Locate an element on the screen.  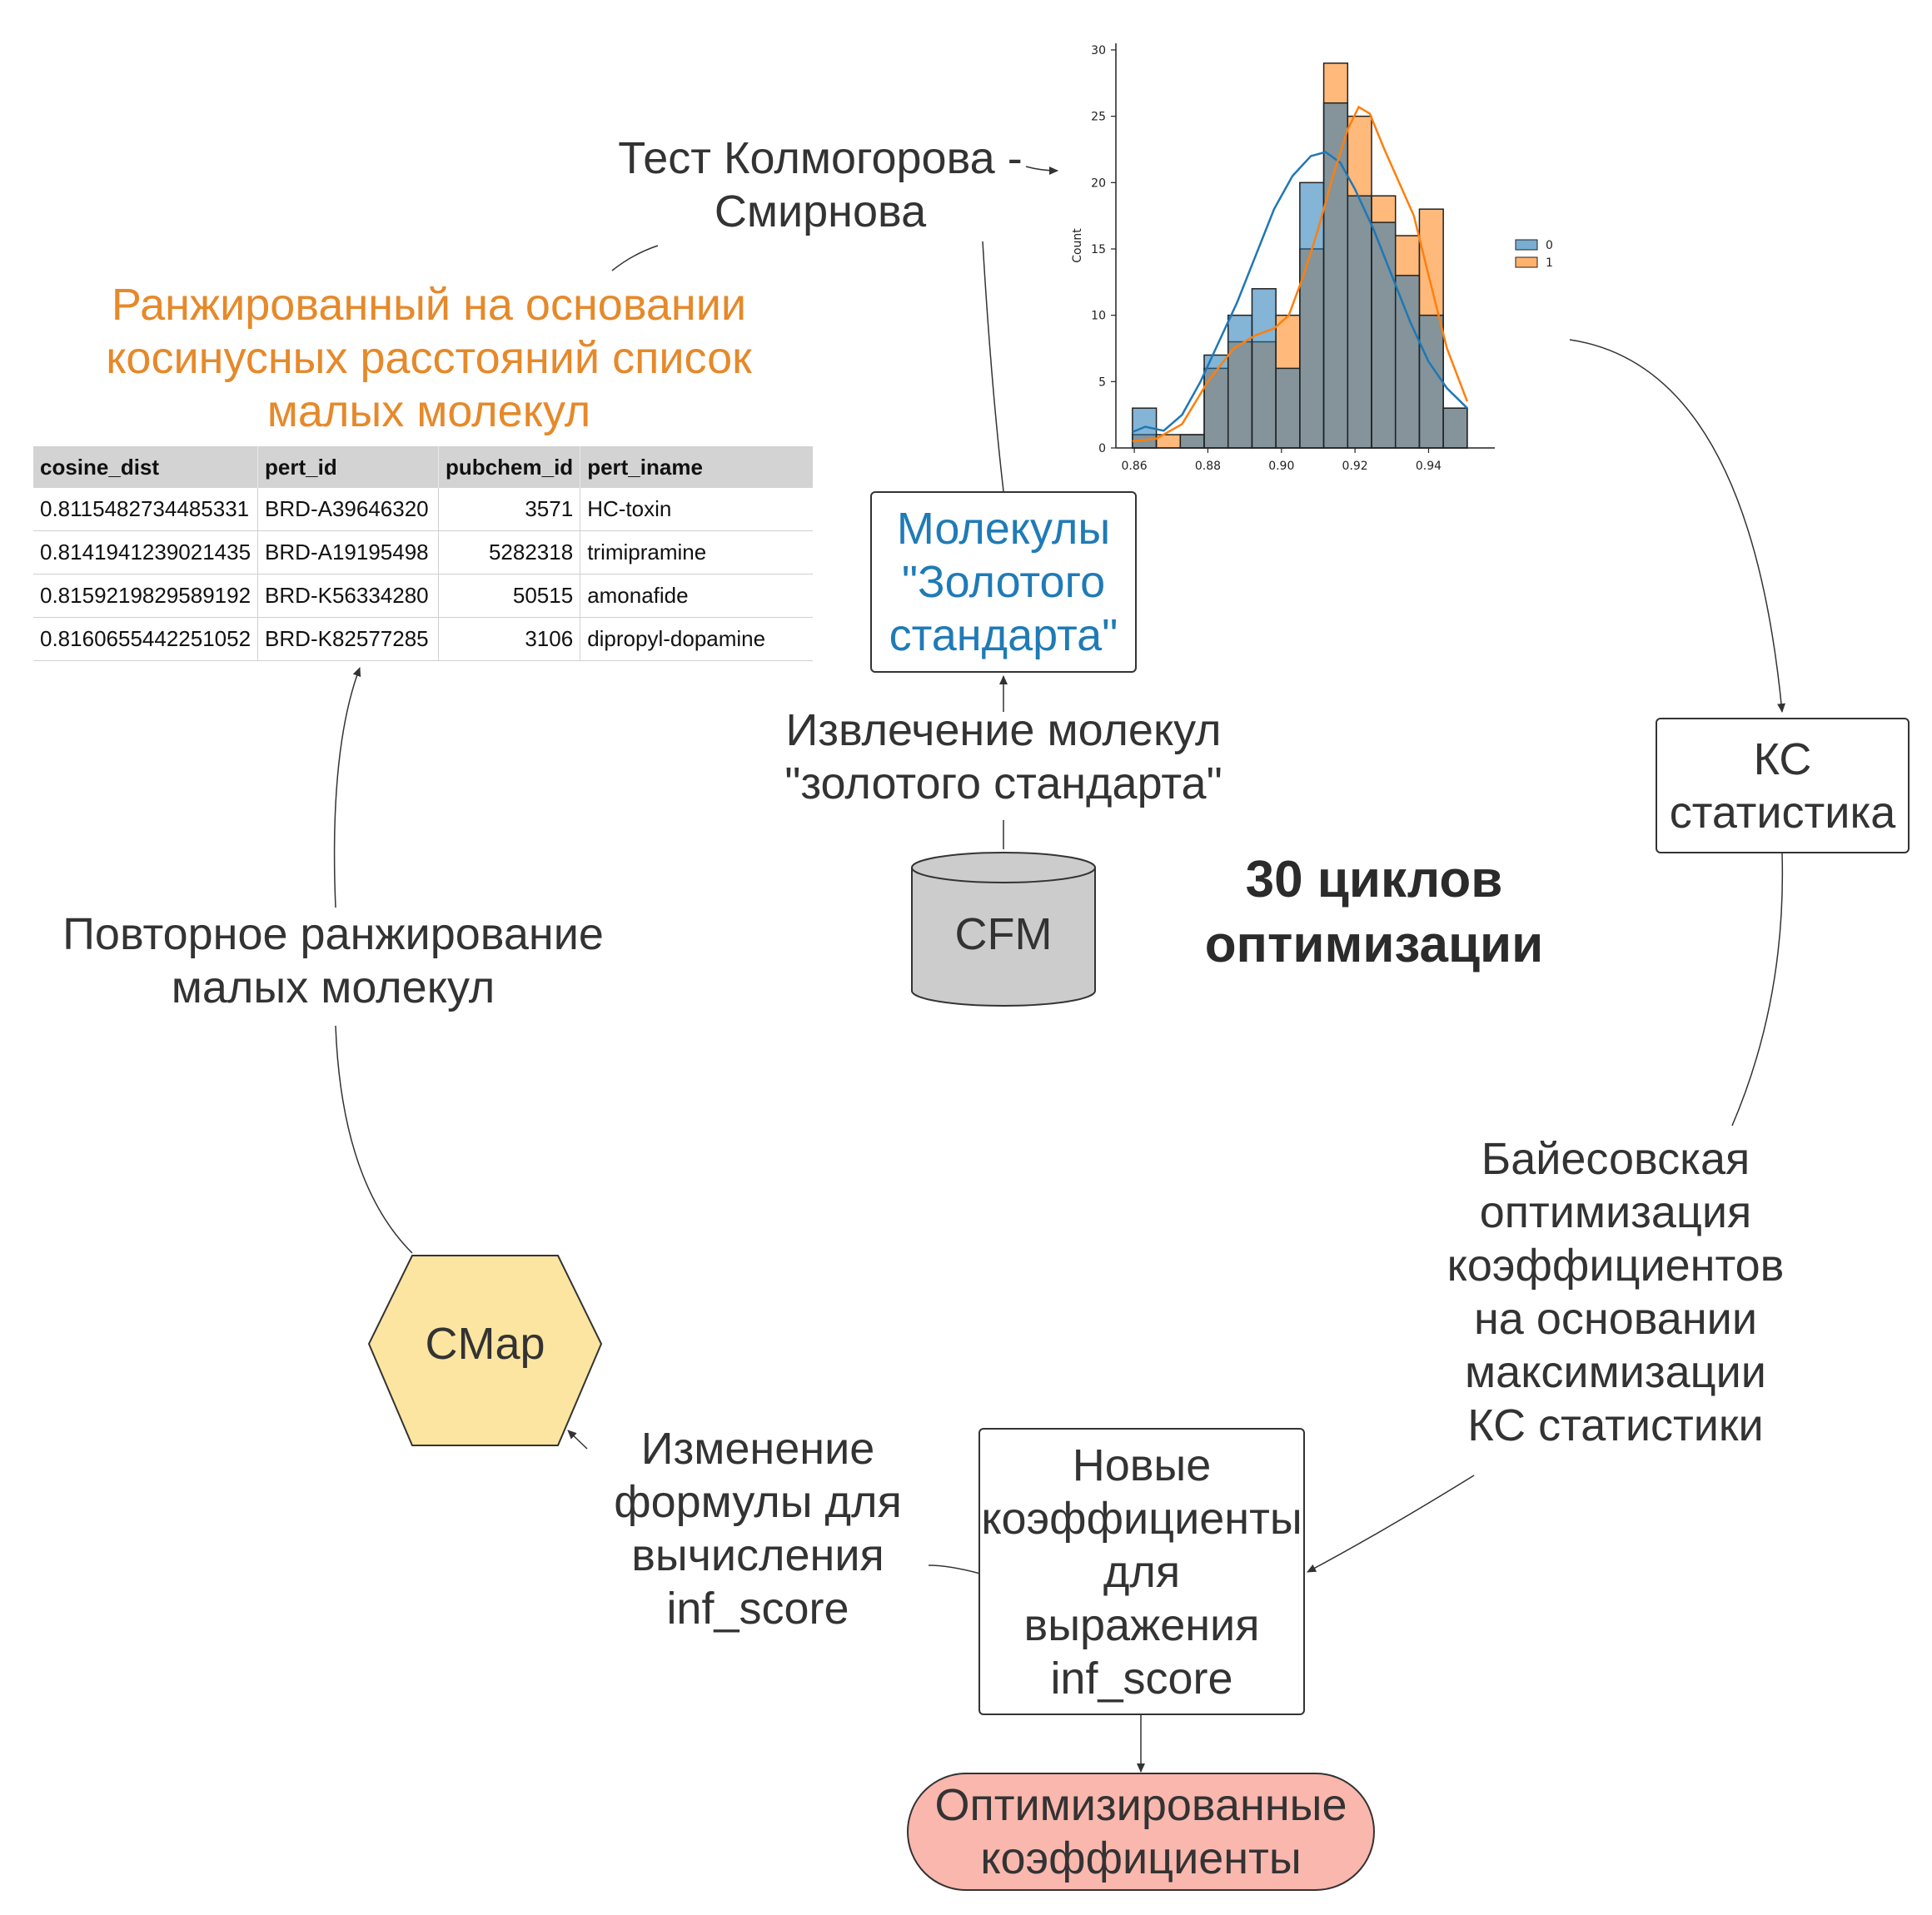
optimized-coefficients-label: Оптимизированные коэффициенты is located at coordinates (1140, 1831).